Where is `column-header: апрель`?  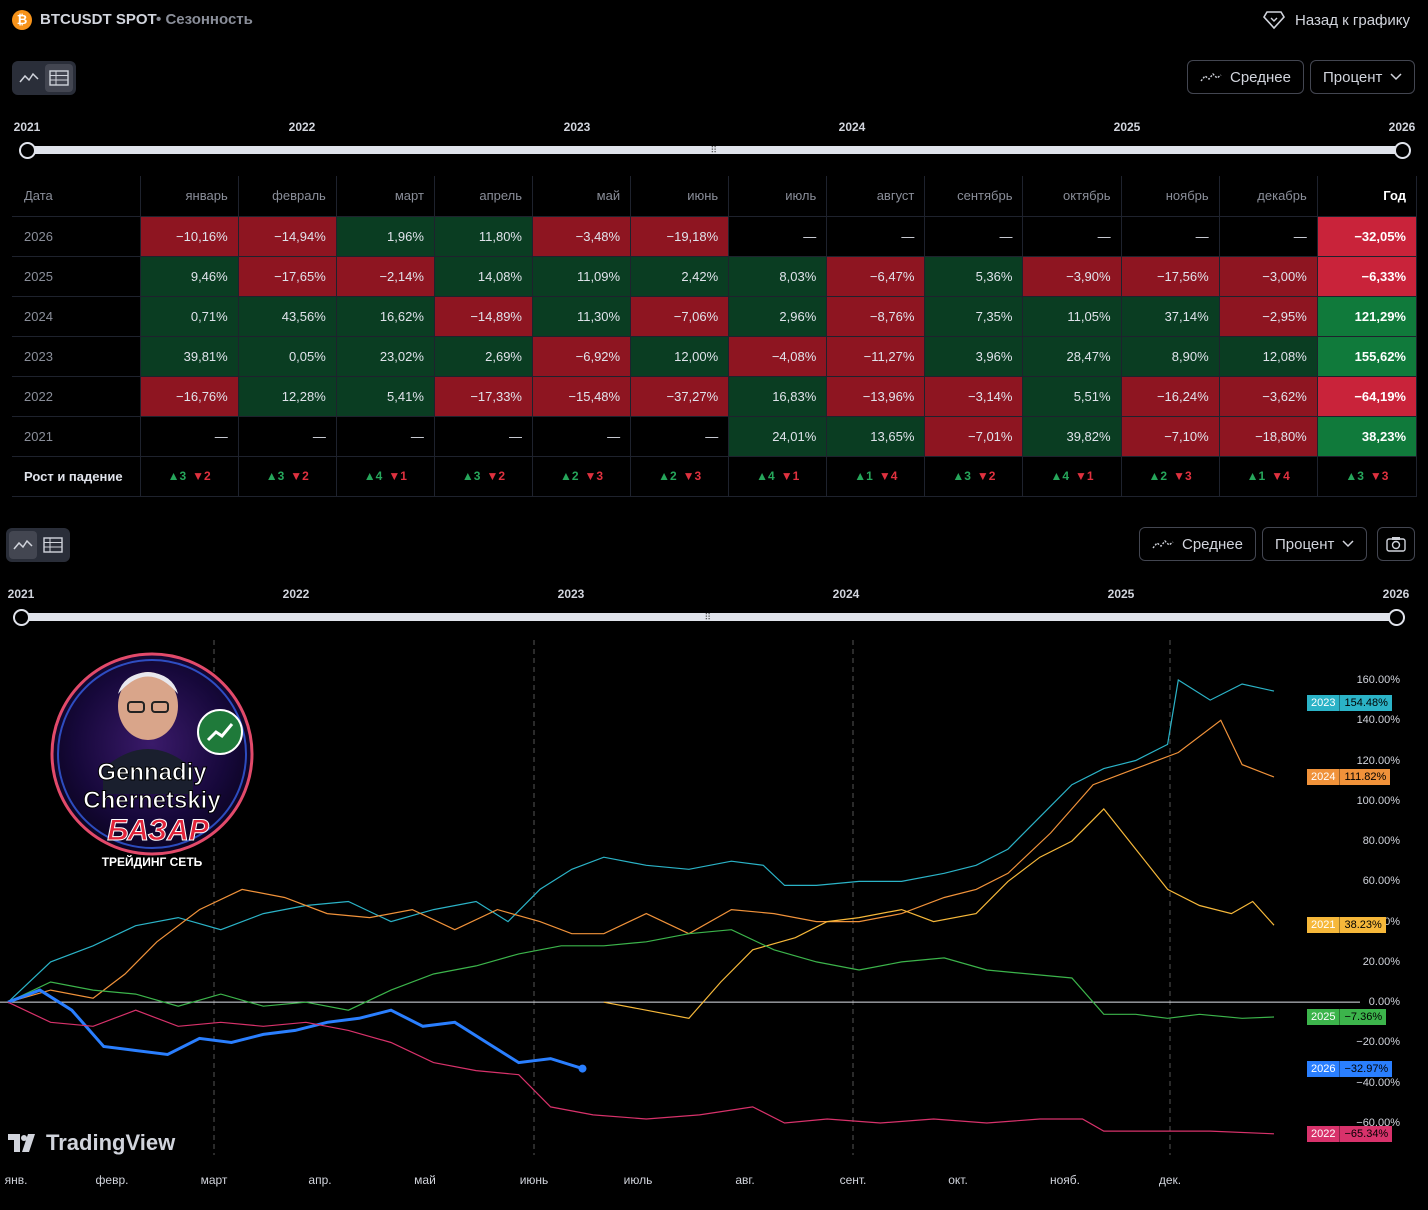 column-header: апрель is located at coordinates (484, 196).